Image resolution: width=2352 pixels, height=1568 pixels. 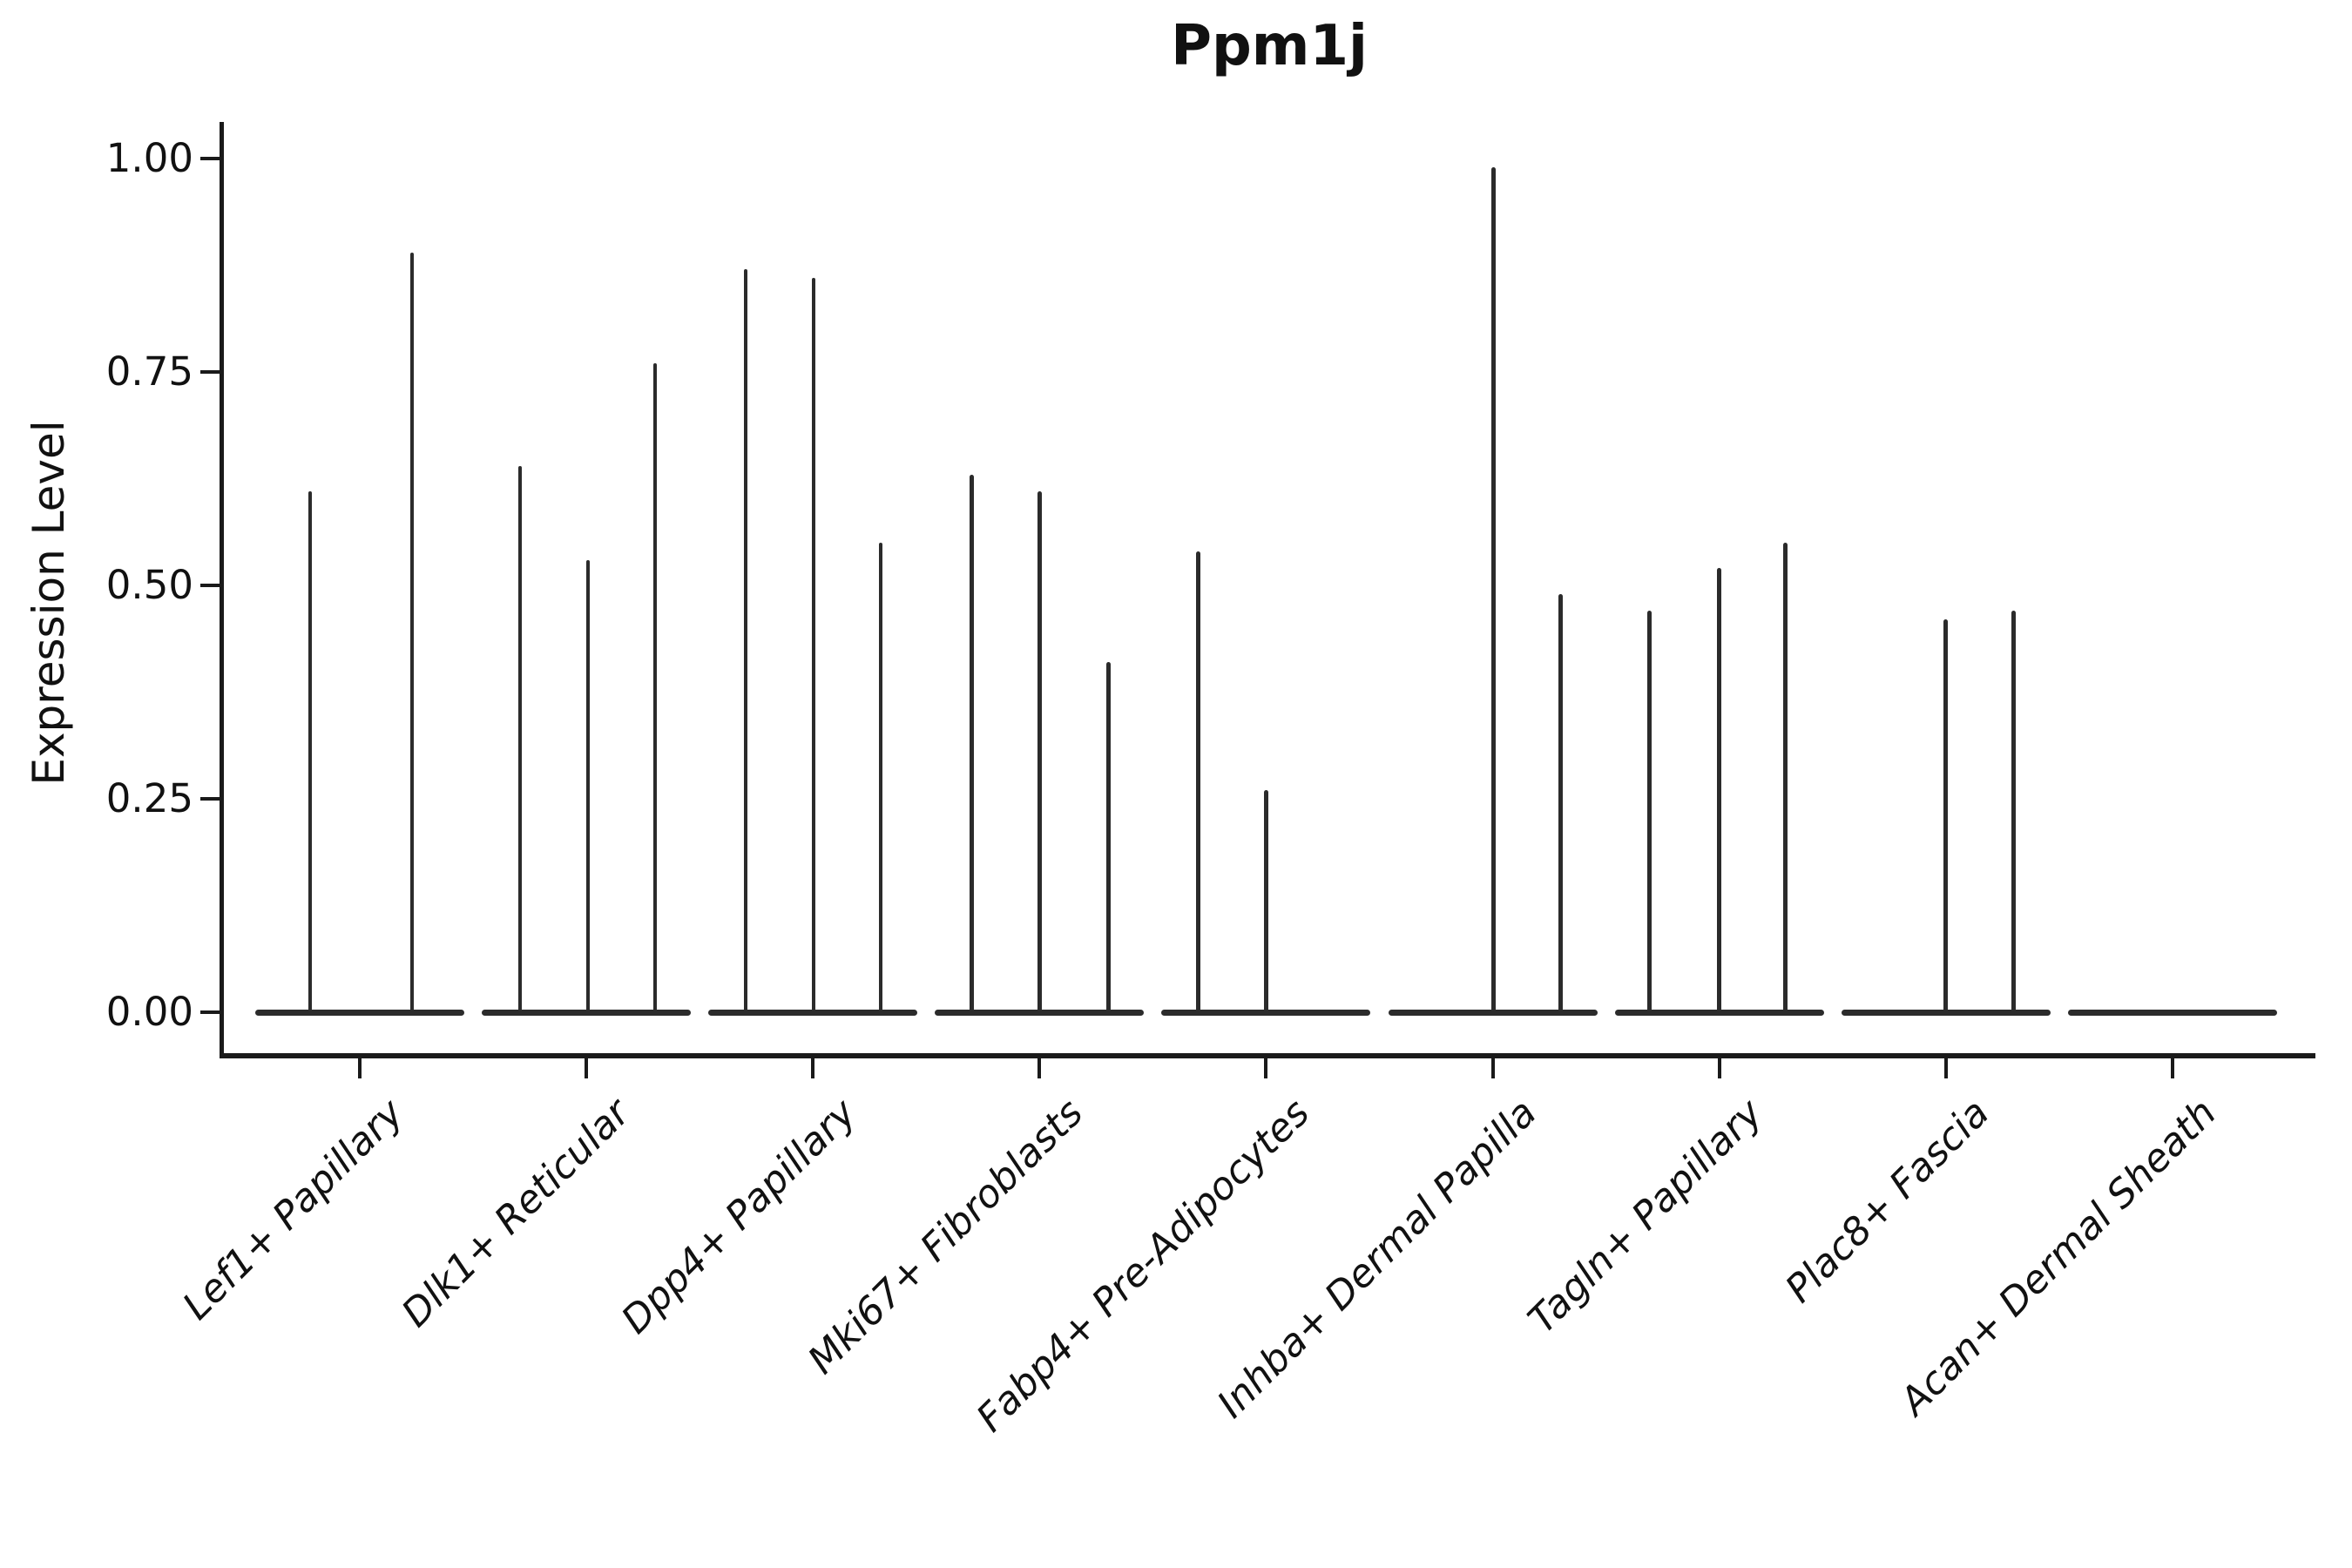 What do you see at coordinates (149, 798) in the screenshot?
I see `y-tick-label: 0.25` at bounding box center [149, 798].